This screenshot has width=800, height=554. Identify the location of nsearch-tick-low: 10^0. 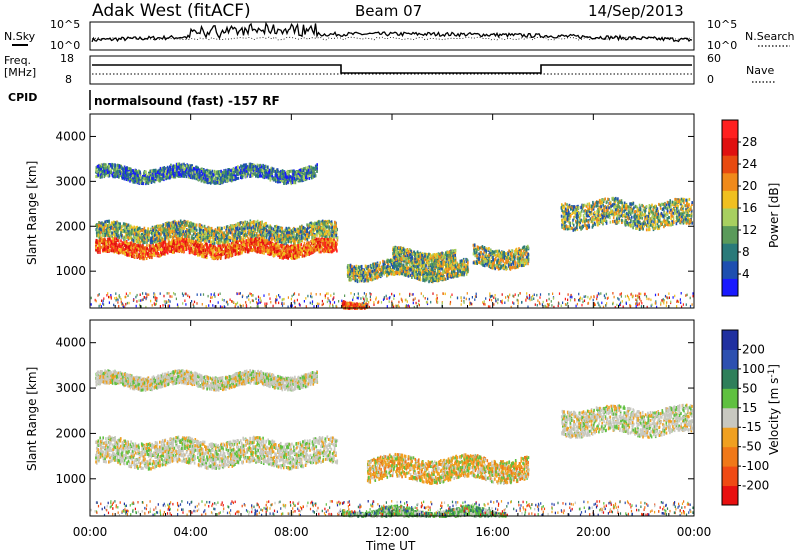
(722, 45).